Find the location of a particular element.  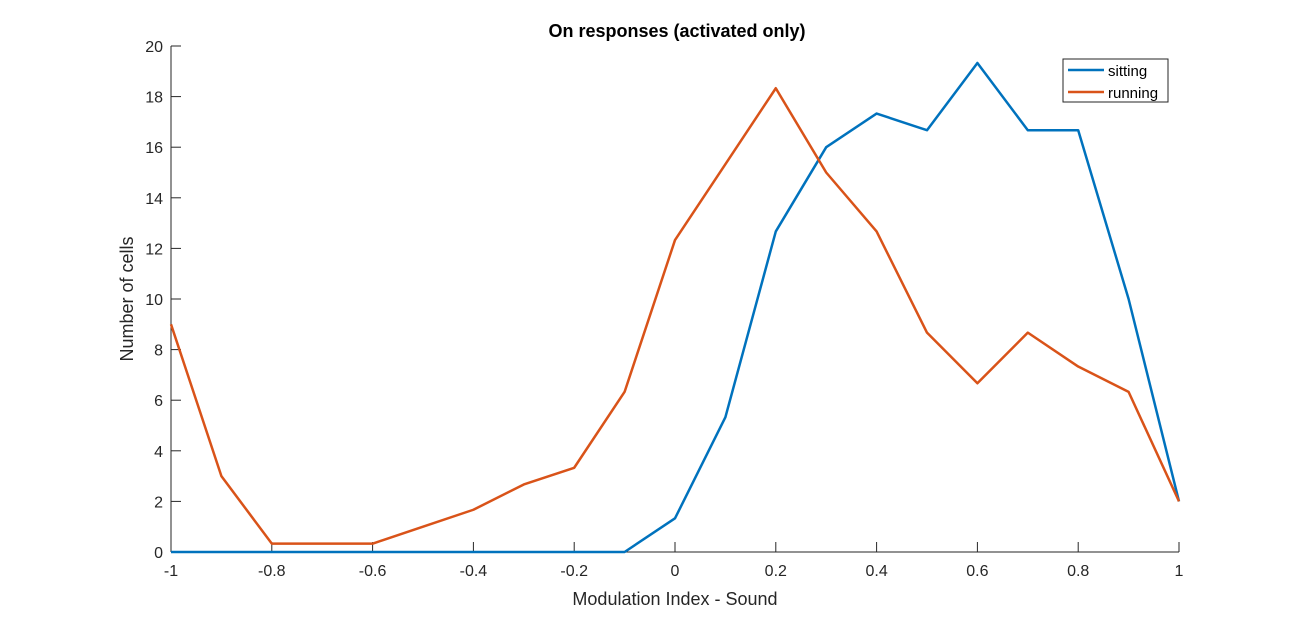

y-axis-label: Number of cells is located at coordinates (127, 298).